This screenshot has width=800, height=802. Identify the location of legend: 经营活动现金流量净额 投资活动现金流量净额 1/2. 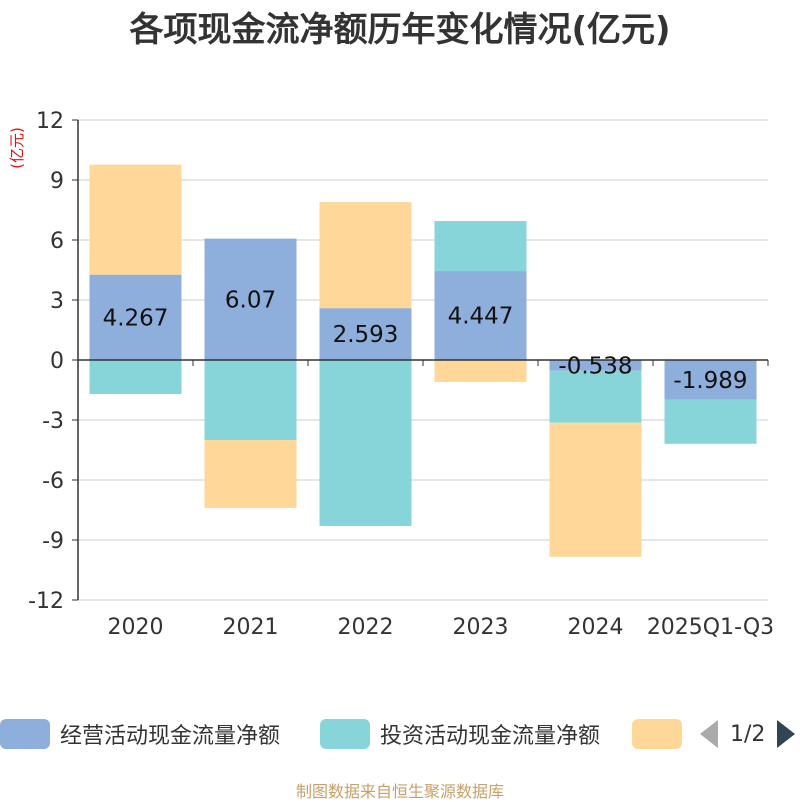
(400, 734).